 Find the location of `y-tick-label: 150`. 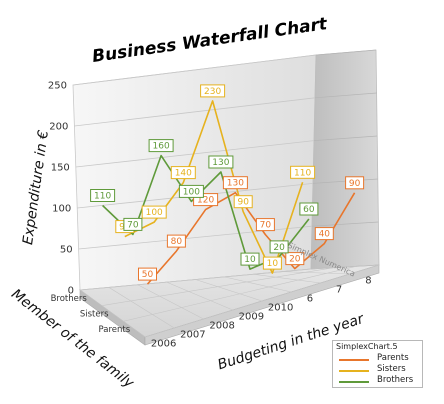

y-tick-label: 150 is located at coordinates (60, 168).